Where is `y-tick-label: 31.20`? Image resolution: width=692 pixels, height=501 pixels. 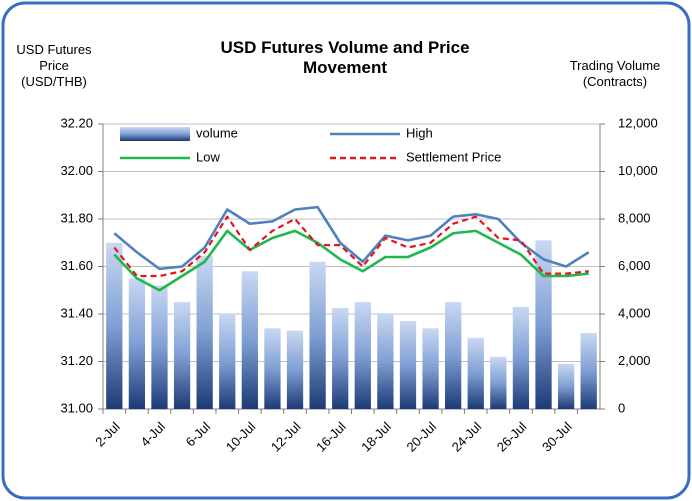 y-tick-label: 31.20 is located at coordinates (76, 360).